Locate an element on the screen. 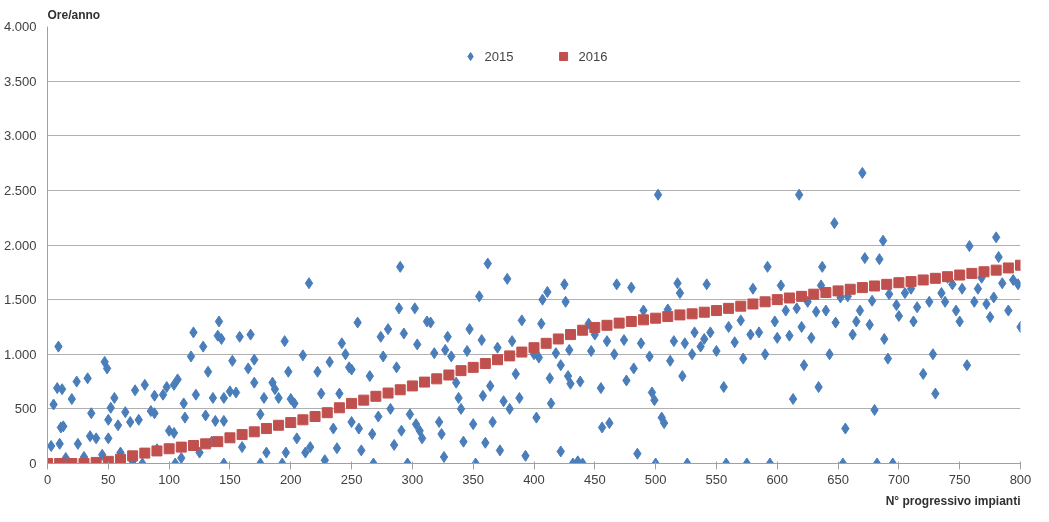 This screenshot has width=1049, height=522. legend-label: 2015 is located at coordinates (499, 56).